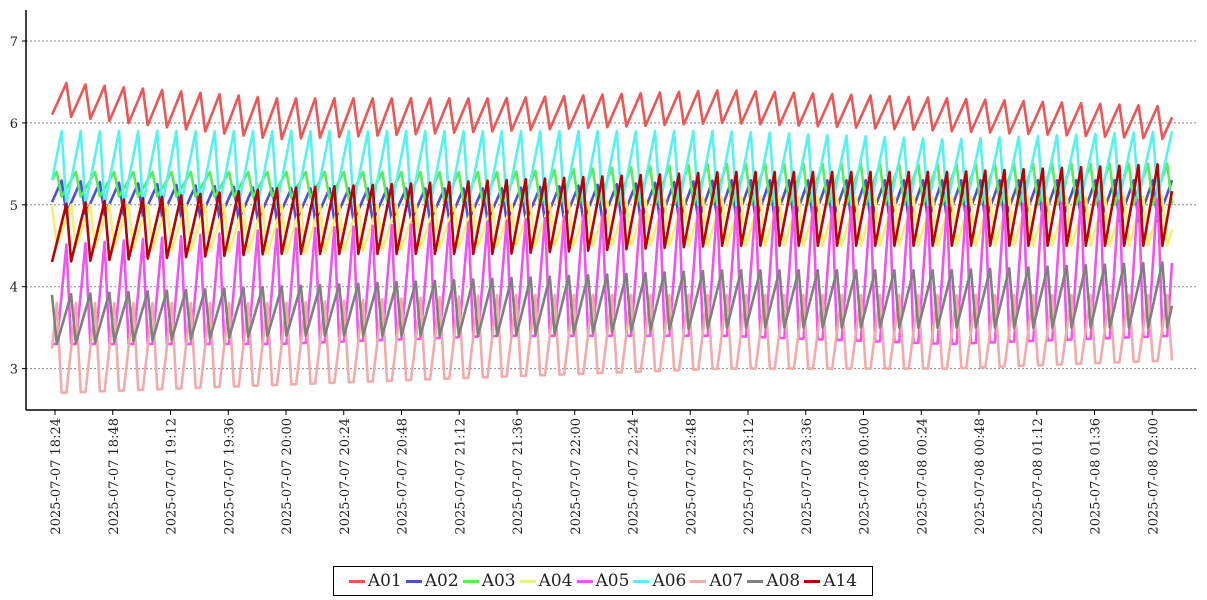 The height and width of the screenshot is (600, 1207). What do you see at coordinates (612, 581) in the screenshot?
I see `legend-label: A05` at bounding box center [612, 581].